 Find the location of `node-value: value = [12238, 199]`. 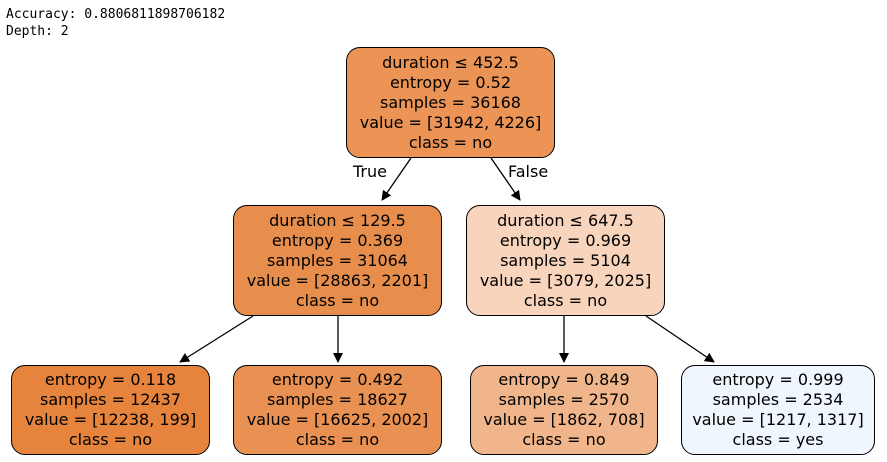

node-value: value = [12238, 199] is located at coordinates (110, 419).